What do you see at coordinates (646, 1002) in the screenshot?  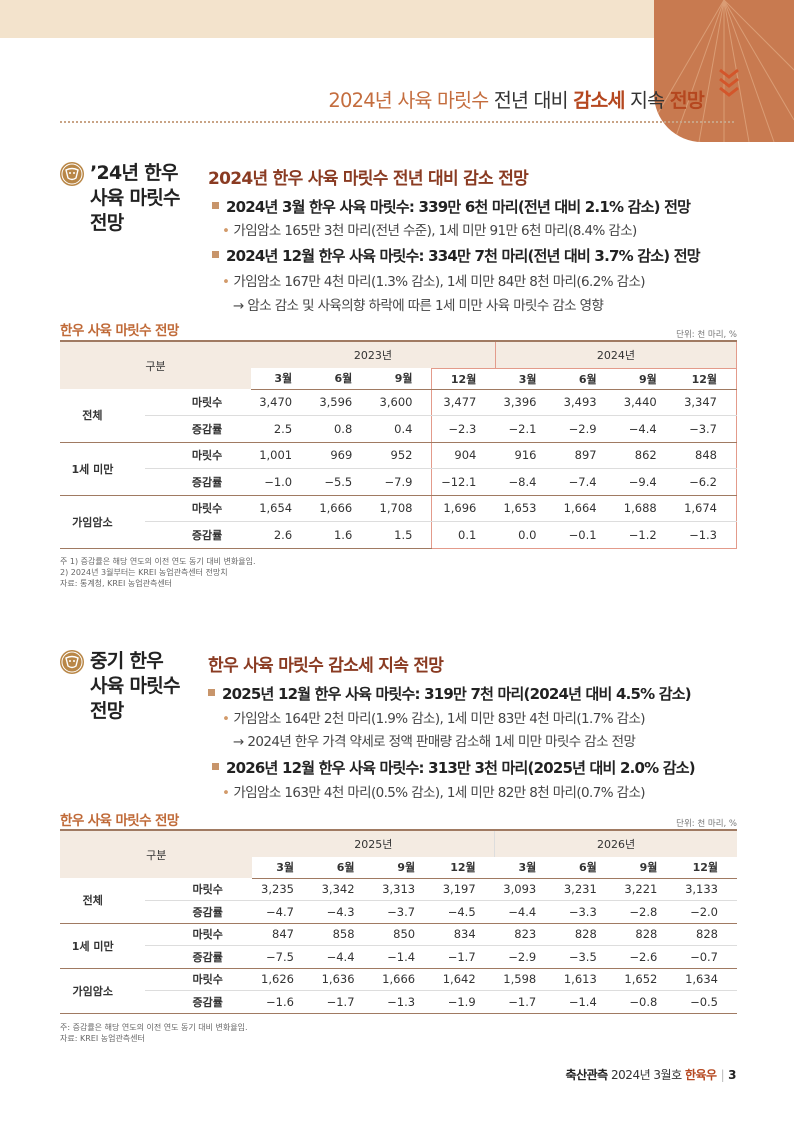 I see `table-cell: −0.8` at bounding box center [646, 1002].